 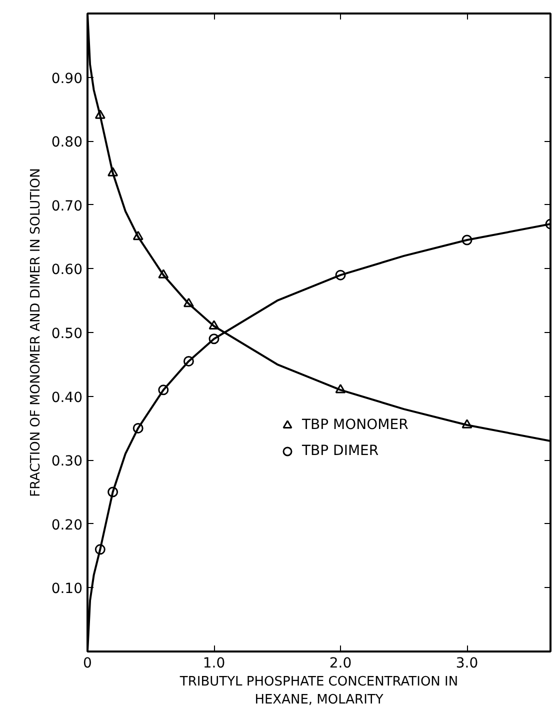 I want to click on y-tick-label: 0.60, so click(x=66, y=270).